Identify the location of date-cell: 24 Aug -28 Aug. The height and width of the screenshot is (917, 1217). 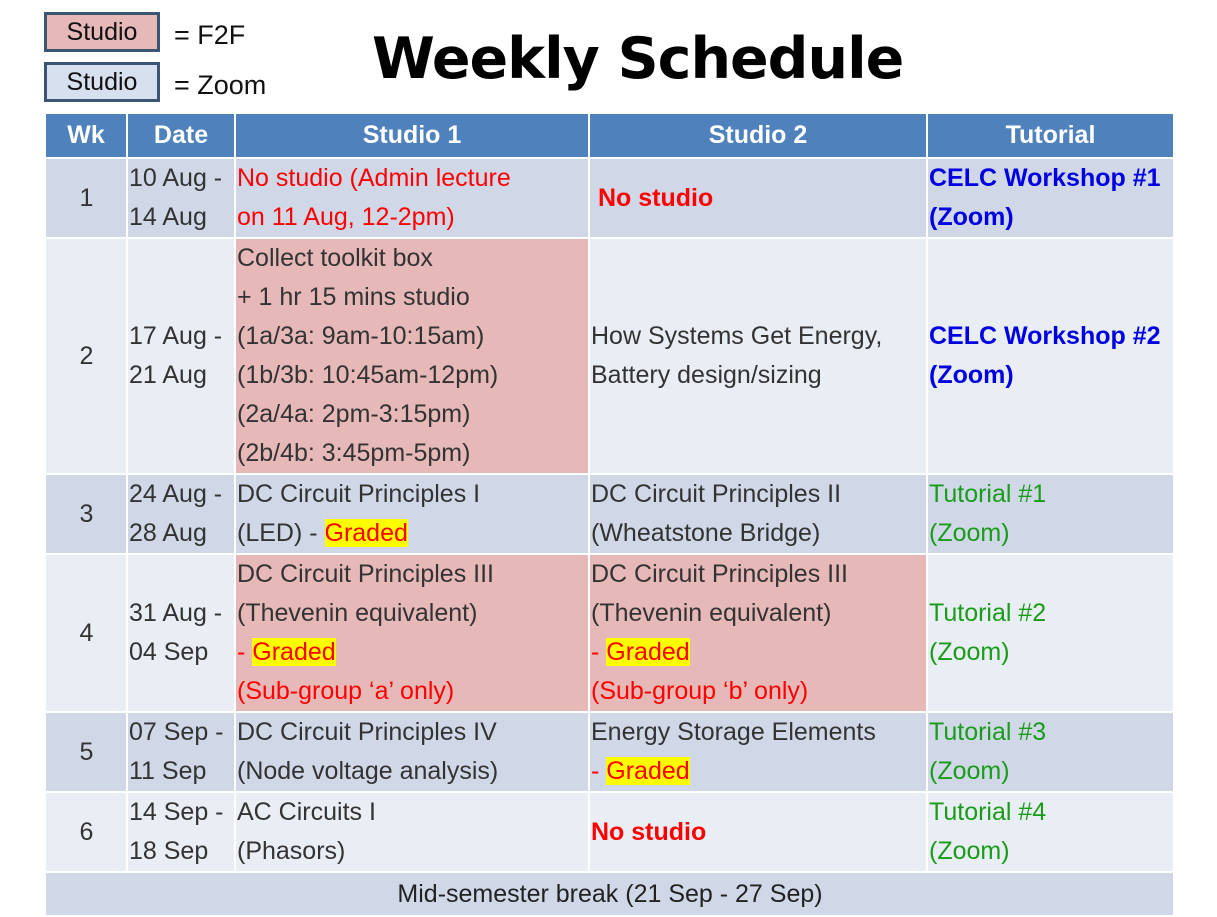
(181, 514).